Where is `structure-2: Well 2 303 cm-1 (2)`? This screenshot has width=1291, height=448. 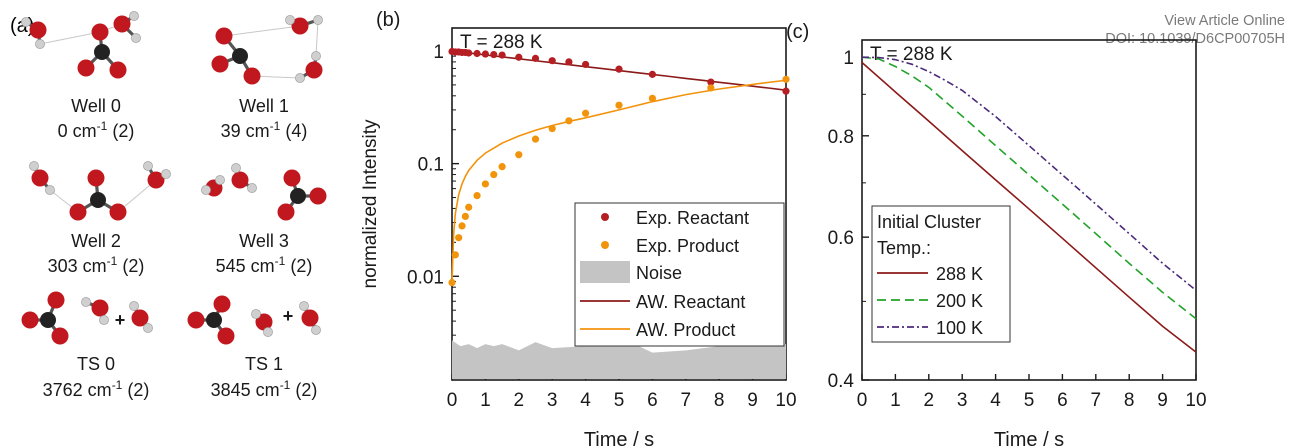
structure-2: Well 2 303 cm-1 (2) is located at coordinates (100, 218).